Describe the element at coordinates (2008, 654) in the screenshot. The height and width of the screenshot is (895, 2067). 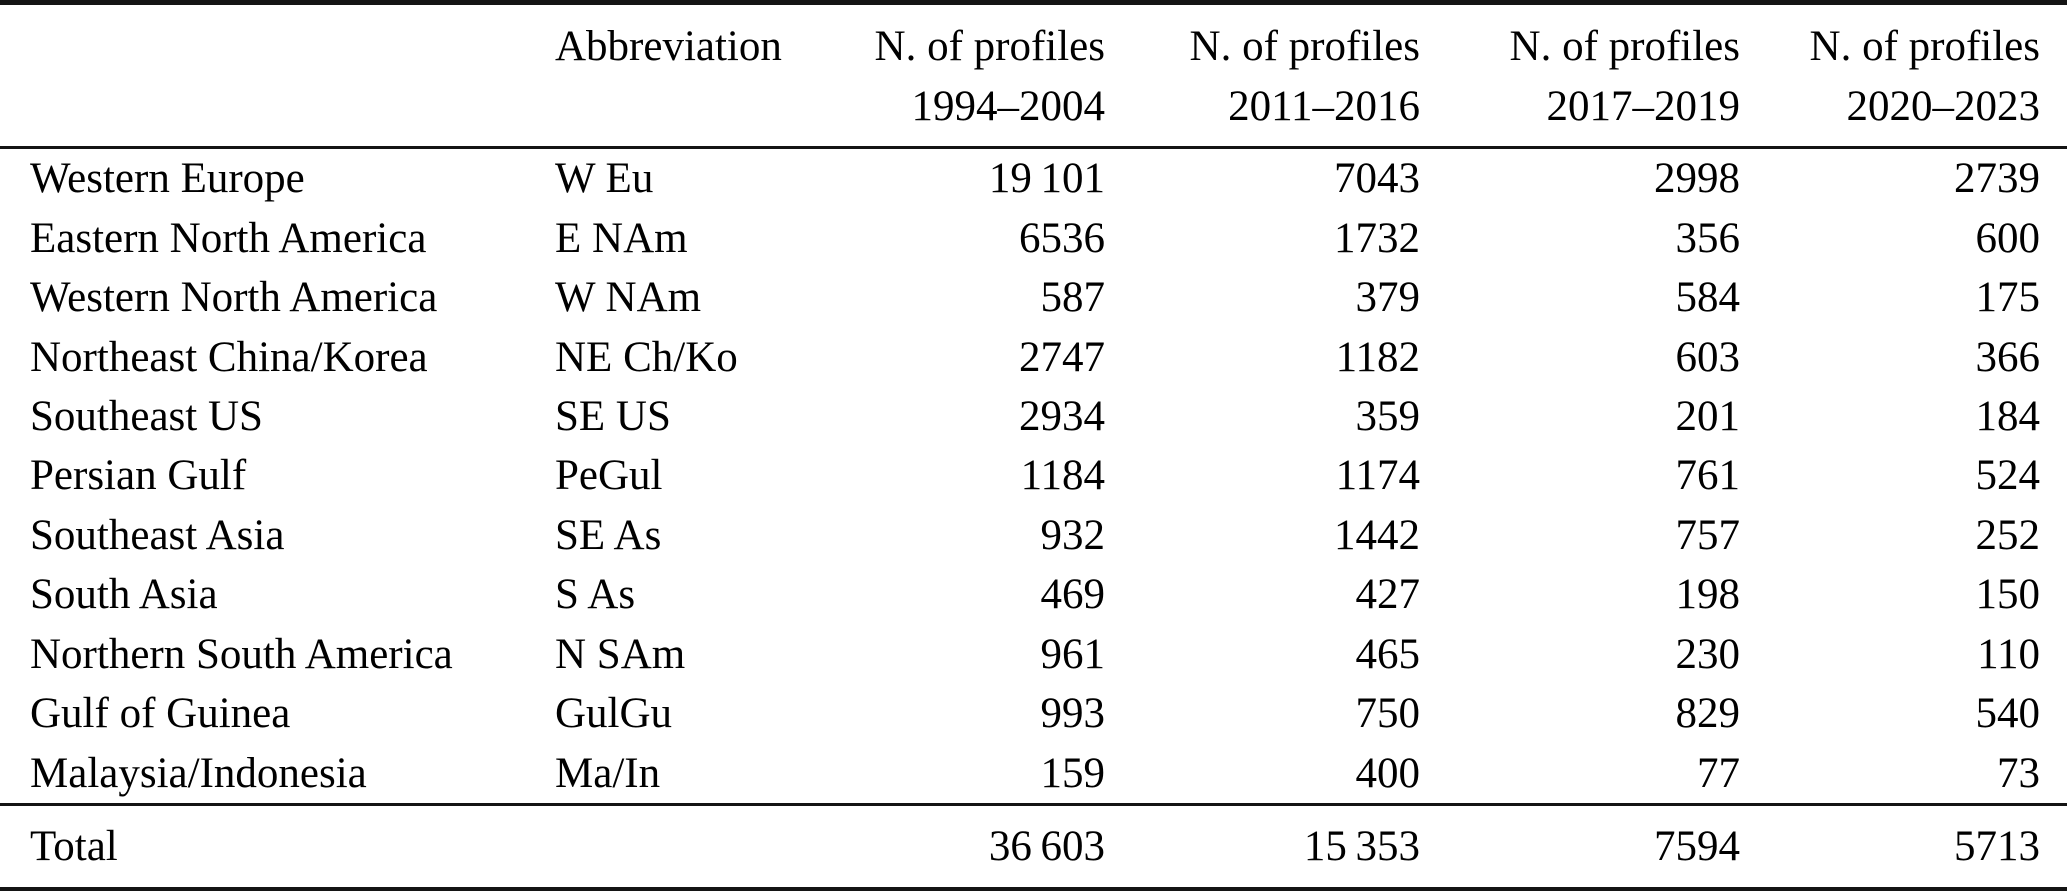
I see `value-cell: 110` at that location.